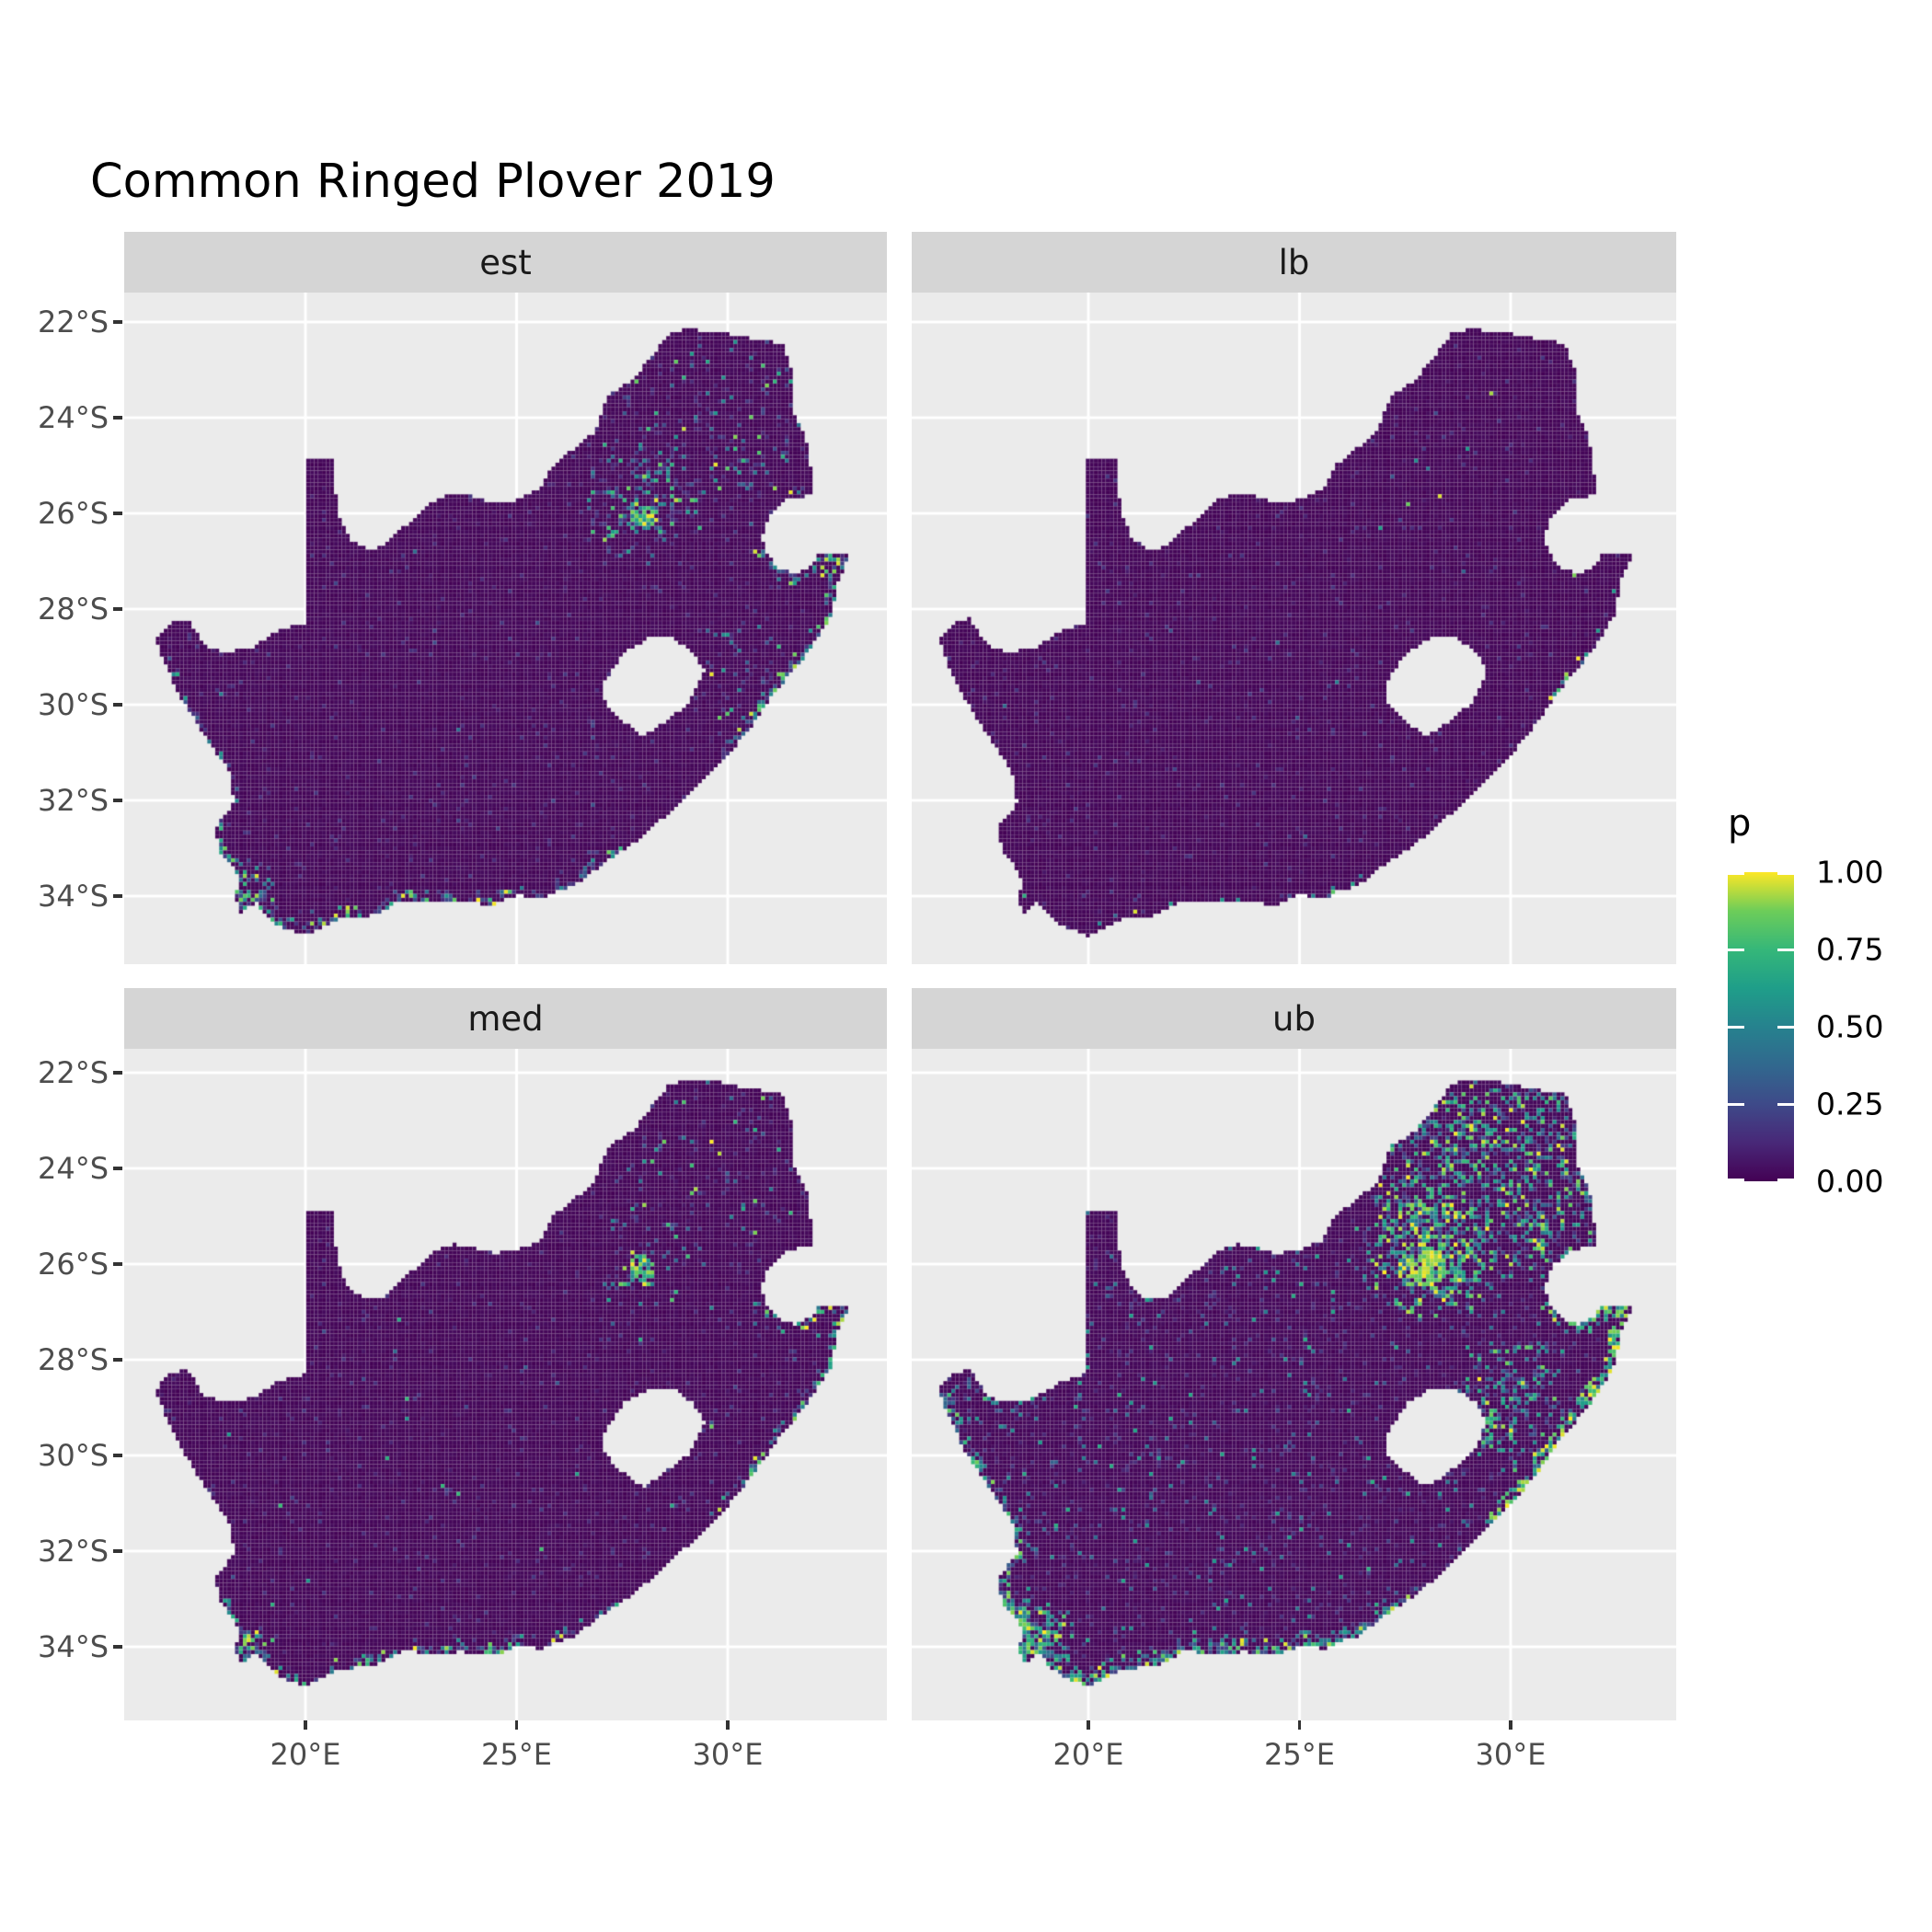 Image resolution: width=1932 pixels, height=1932 pixels. I want to click on facet-strip-label-lb: lb, so click(1294, 262).